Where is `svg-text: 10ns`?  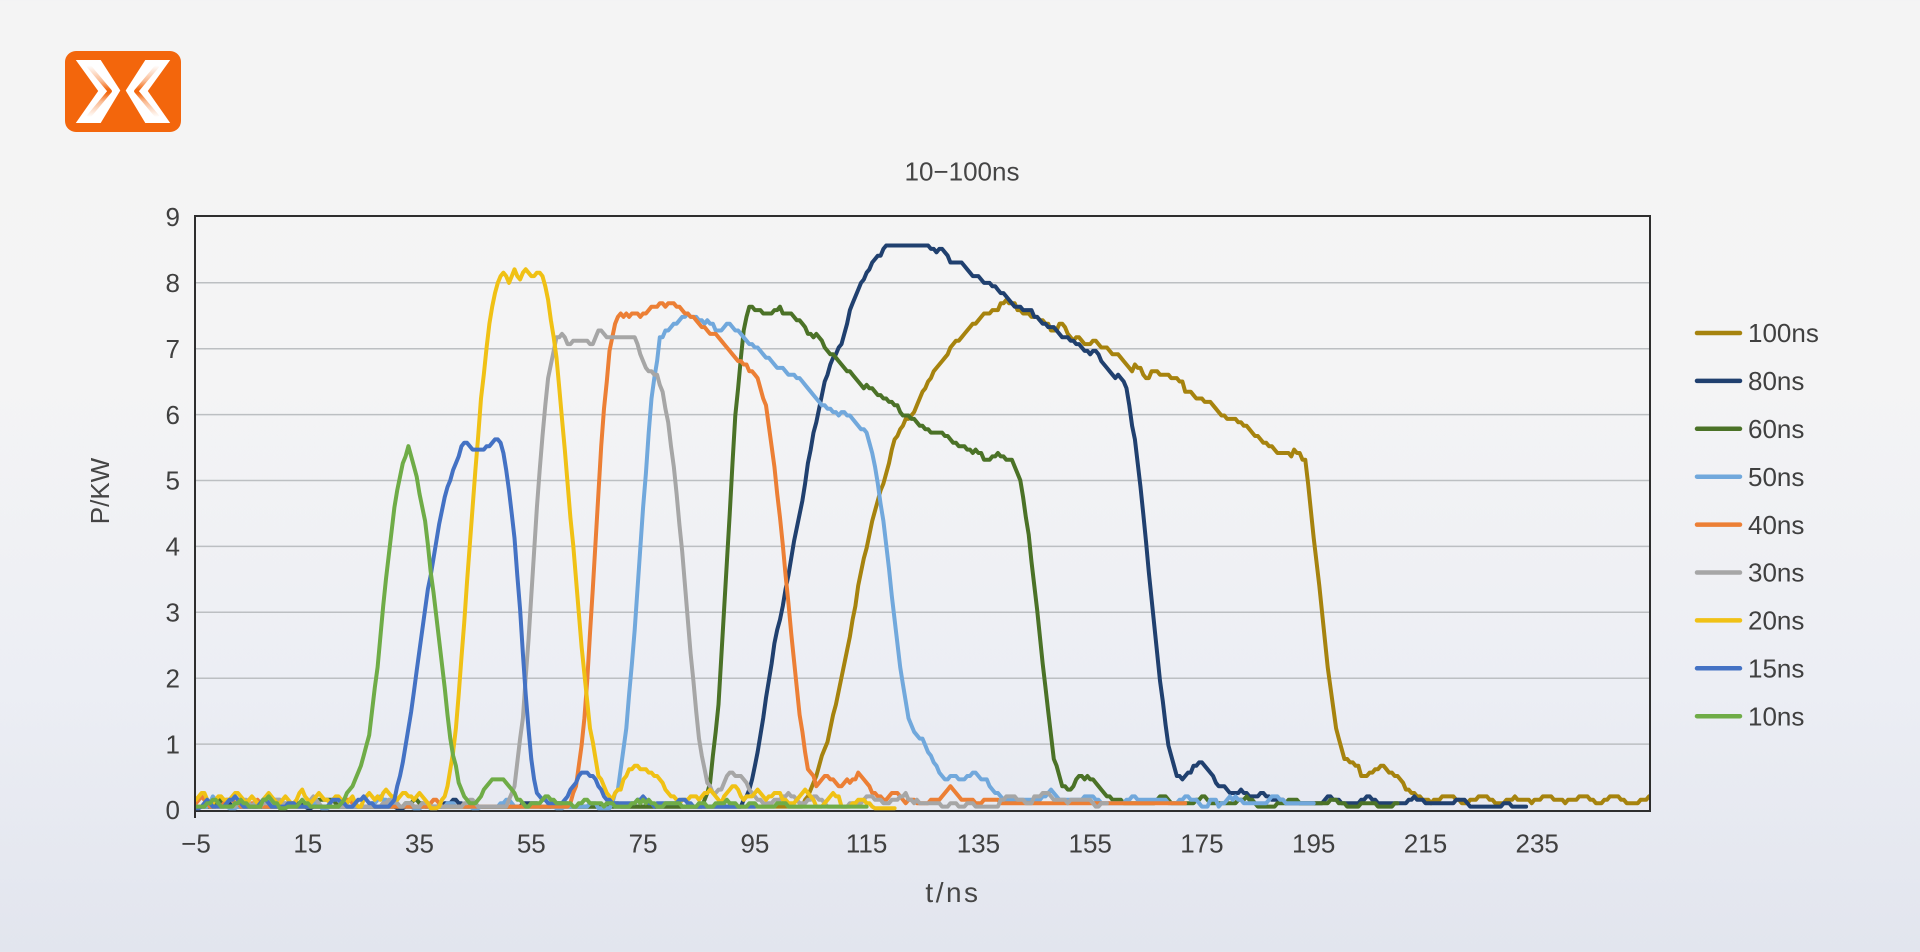
svg-text: 10ns is located at coordinates (1776, 716).